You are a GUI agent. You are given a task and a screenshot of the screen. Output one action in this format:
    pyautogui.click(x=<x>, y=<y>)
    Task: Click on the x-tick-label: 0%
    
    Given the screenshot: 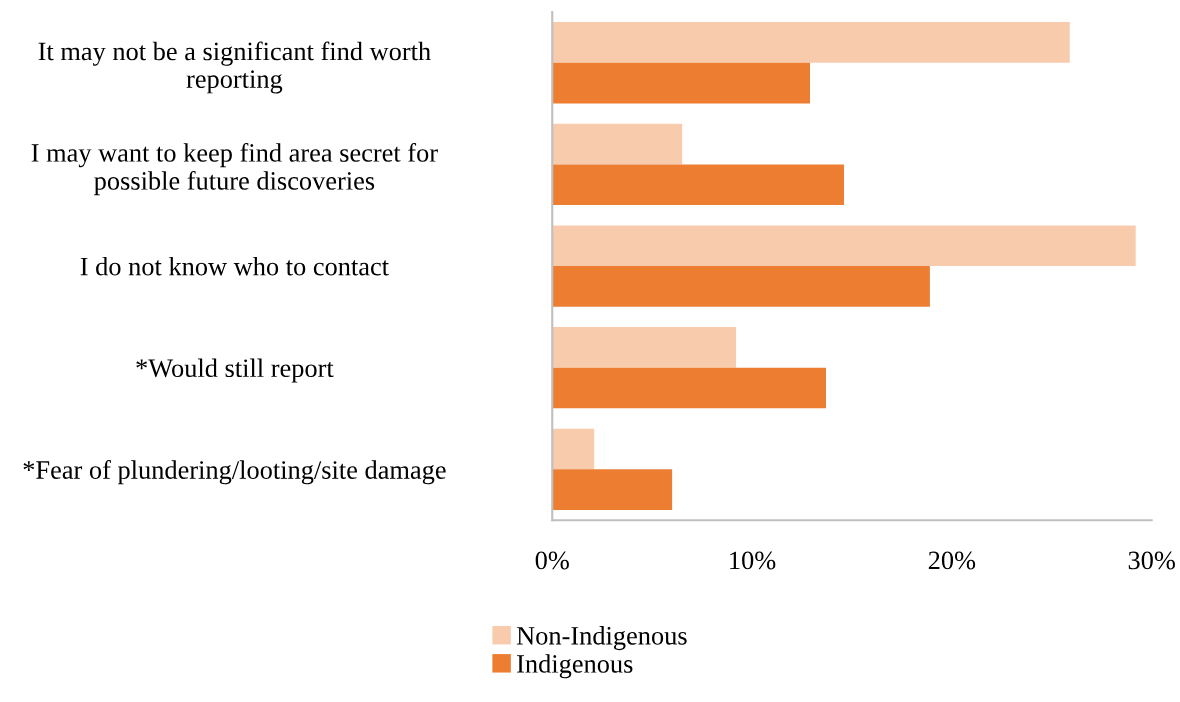 What is the action you would take?
    pyautogui.click(x=552, y=560)
    